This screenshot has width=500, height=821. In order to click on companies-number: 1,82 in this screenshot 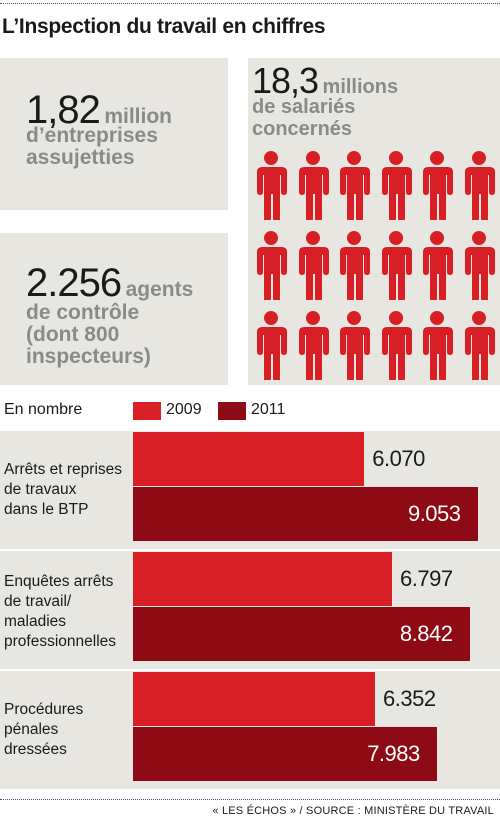, I will do `click(63, 110)`.